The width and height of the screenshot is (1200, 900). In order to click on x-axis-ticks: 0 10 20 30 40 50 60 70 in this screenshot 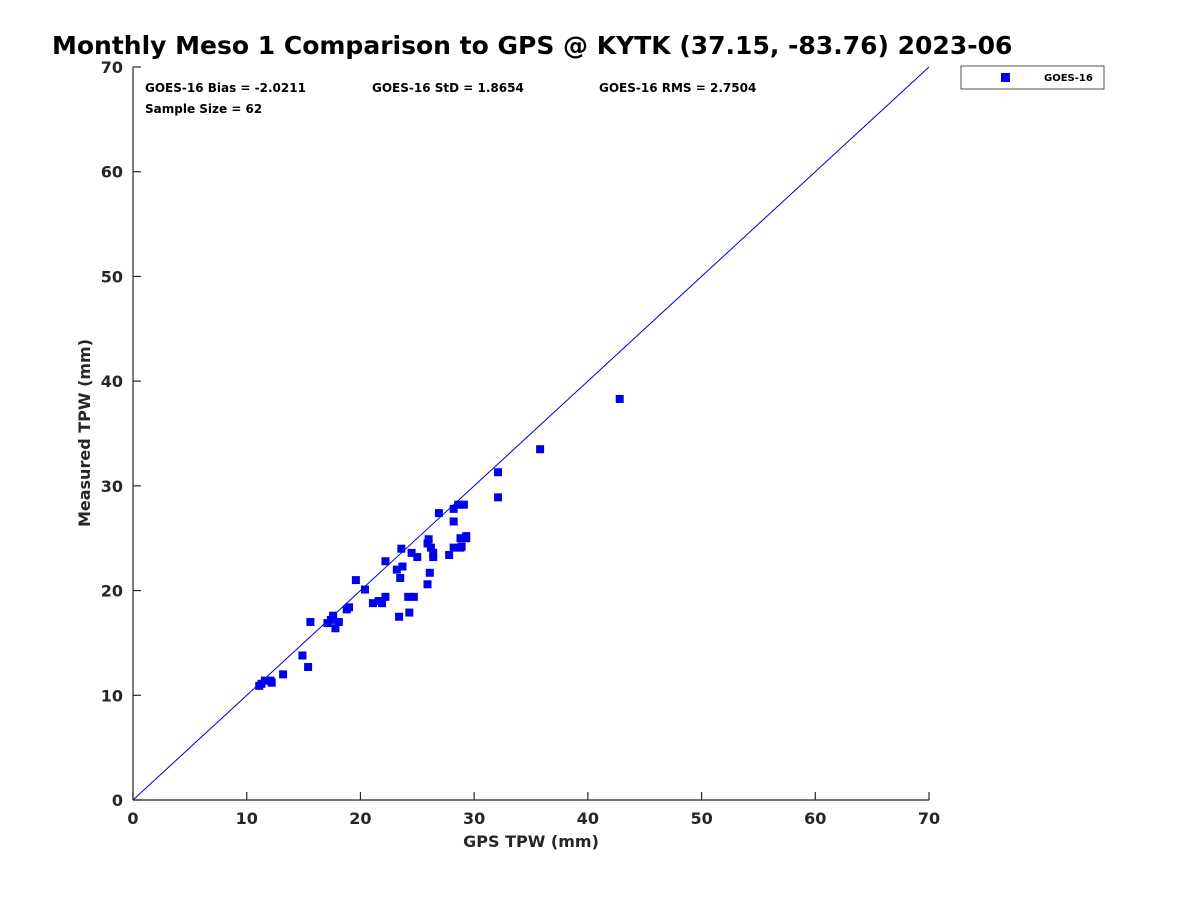, I will do `click(533, 810)`.